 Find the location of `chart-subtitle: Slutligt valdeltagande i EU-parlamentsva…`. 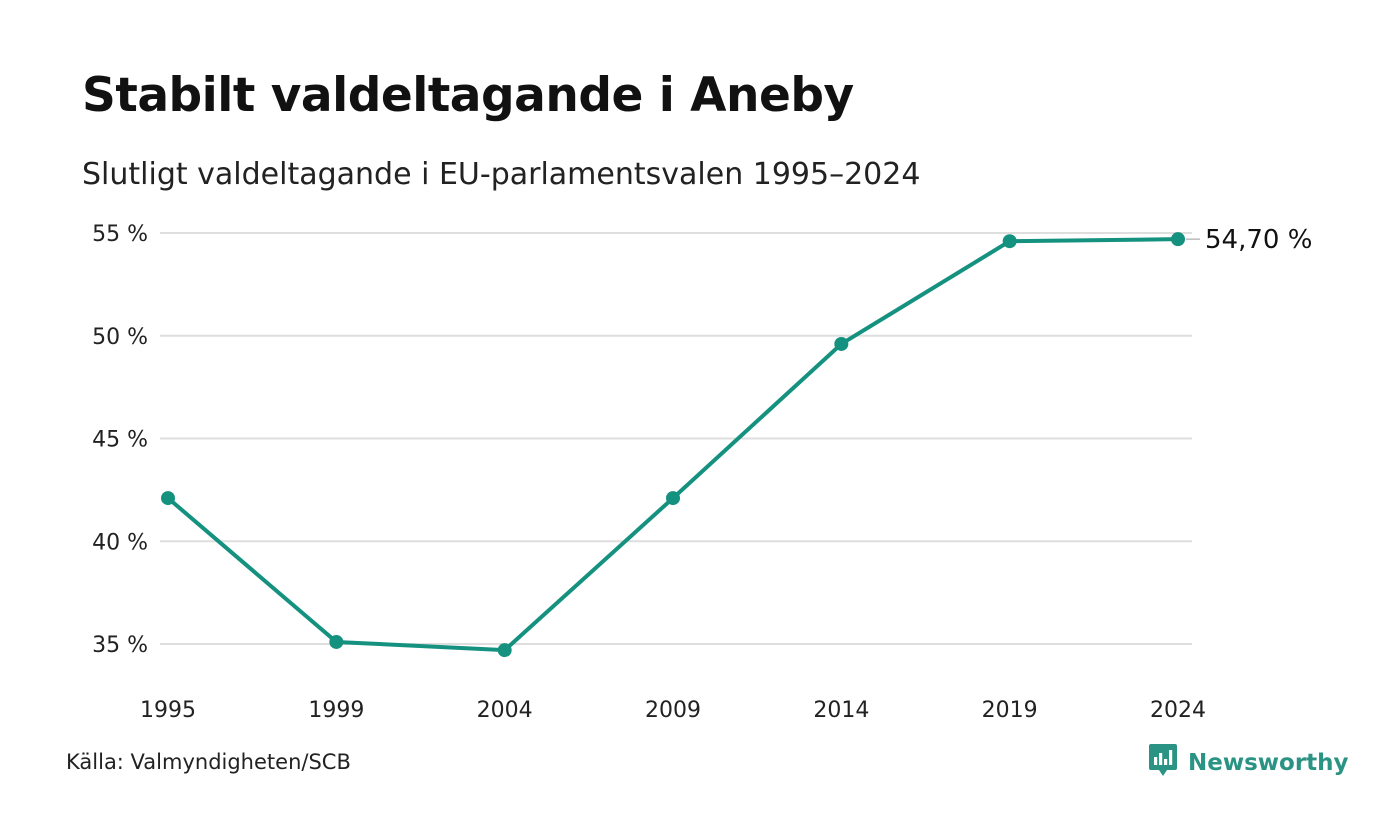

chart-subtitle: Slutligt valdeltagande i EU-parlamentsva… is located at coordinates (501, 174).